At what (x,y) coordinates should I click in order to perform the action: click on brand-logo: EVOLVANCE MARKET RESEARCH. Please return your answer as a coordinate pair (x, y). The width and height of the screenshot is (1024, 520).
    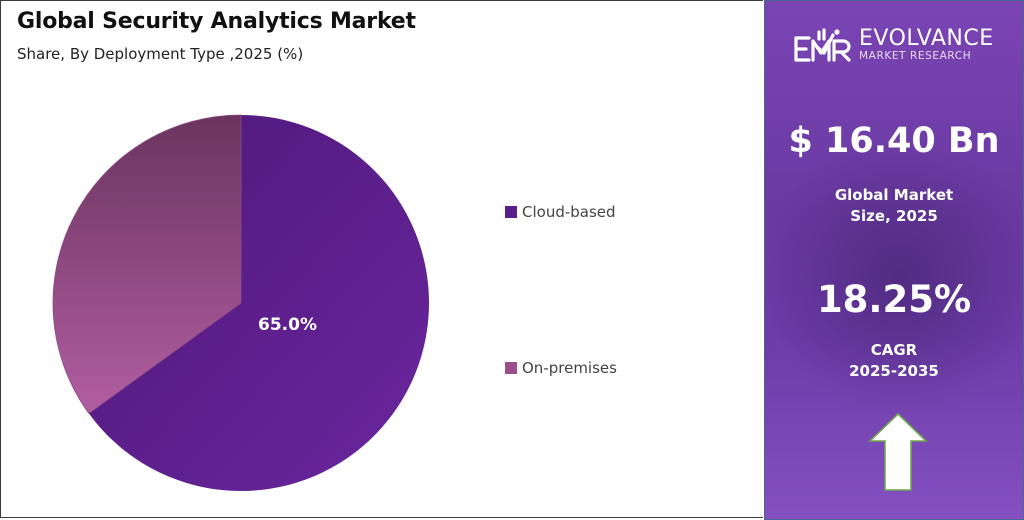
    Looking at the image, I should click on (893, 45).